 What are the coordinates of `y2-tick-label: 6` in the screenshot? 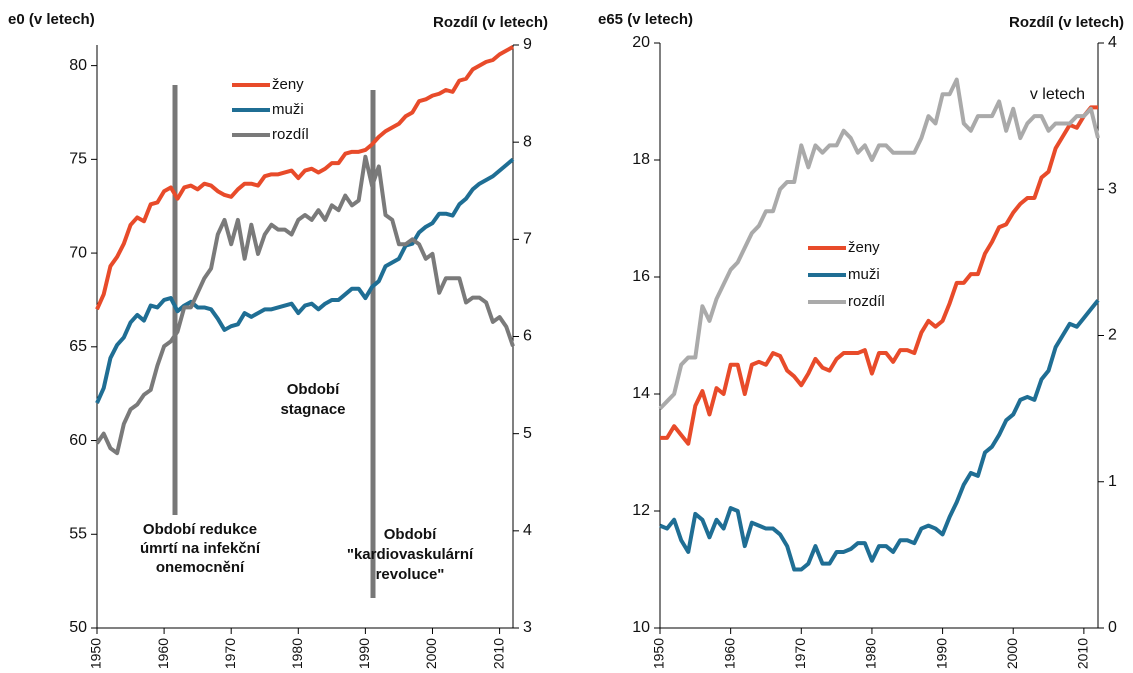 It's located at (527, 336).